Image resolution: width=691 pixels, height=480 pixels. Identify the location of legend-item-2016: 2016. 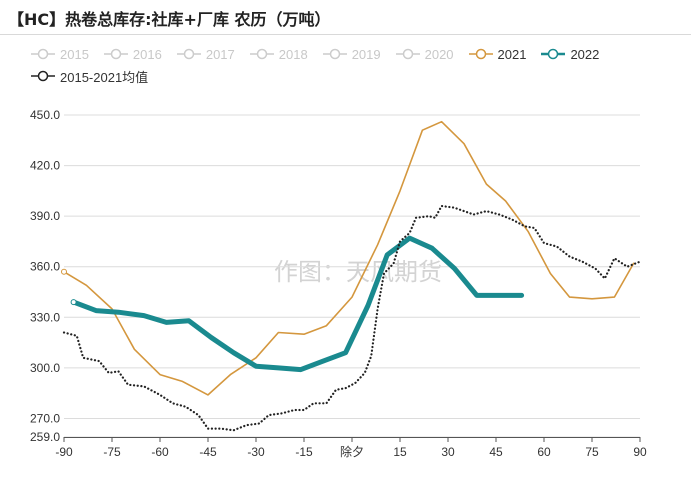
(132, 54).